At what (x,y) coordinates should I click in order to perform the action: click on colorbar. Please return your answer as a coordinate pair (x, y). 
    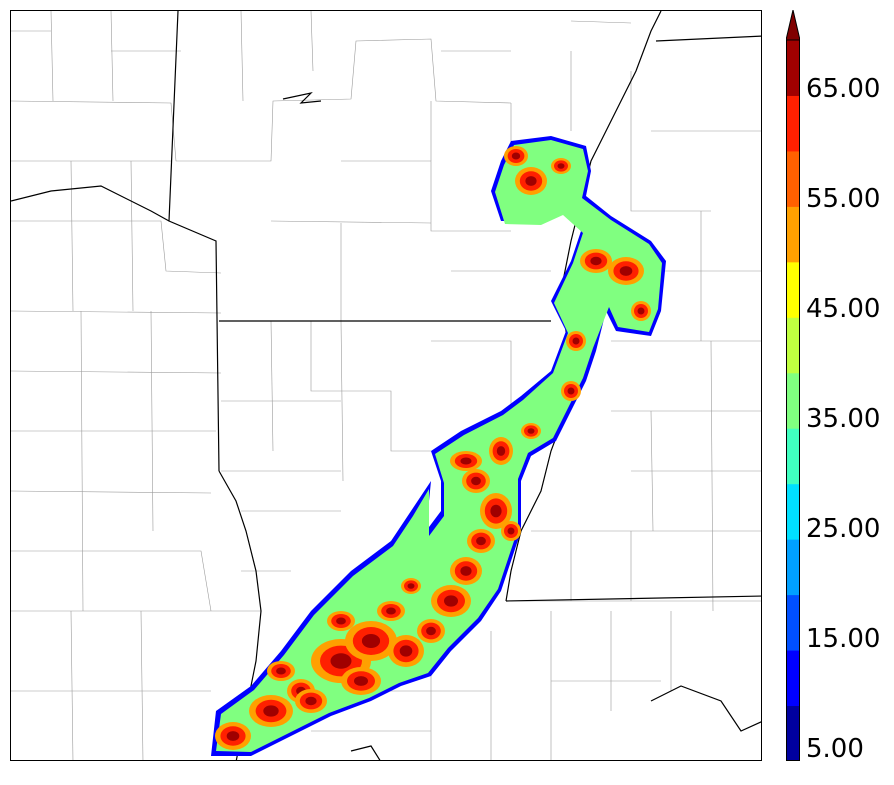
    Looking at the image, I should click on (793, 385).